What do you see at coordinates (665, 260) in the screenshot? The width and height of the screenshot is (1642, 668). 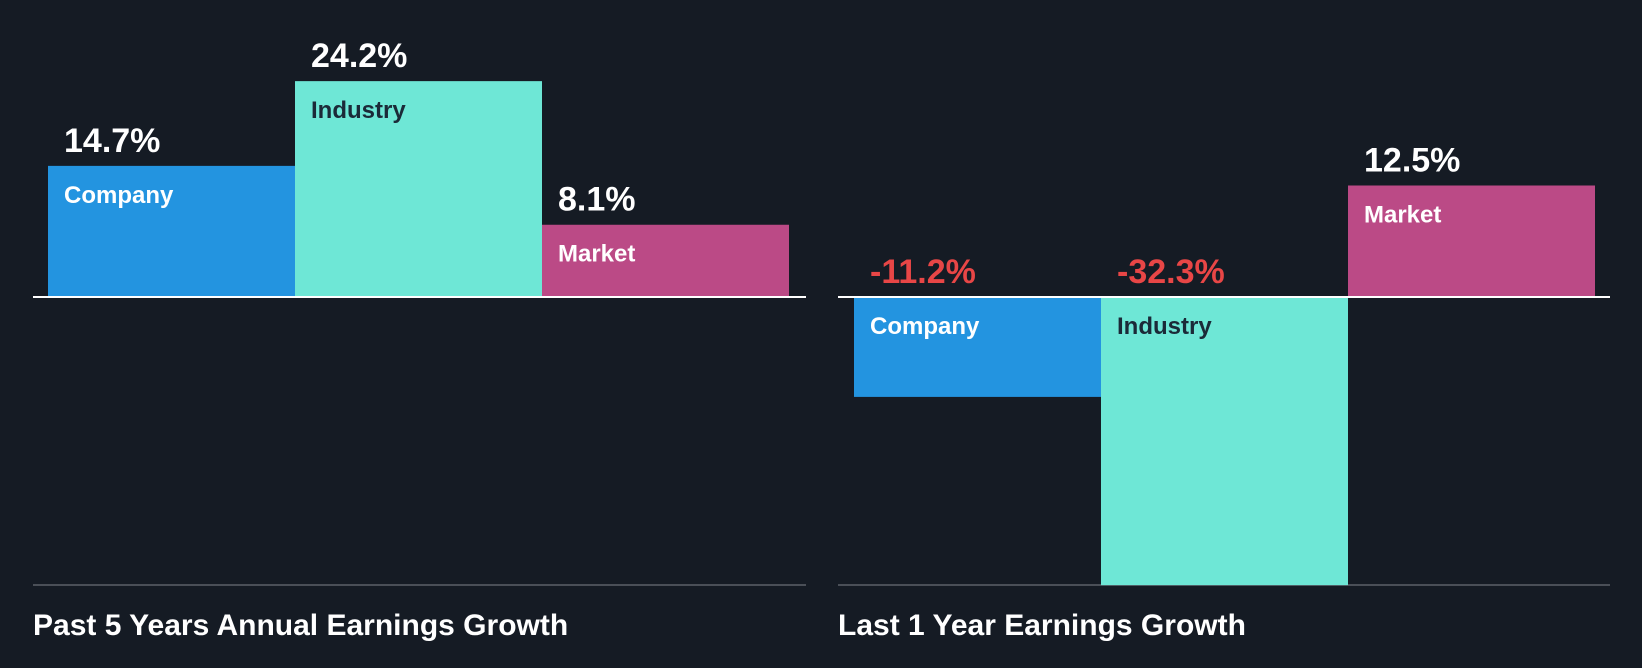 I see `chart1-bar-market` at bounding box center [665, 260].